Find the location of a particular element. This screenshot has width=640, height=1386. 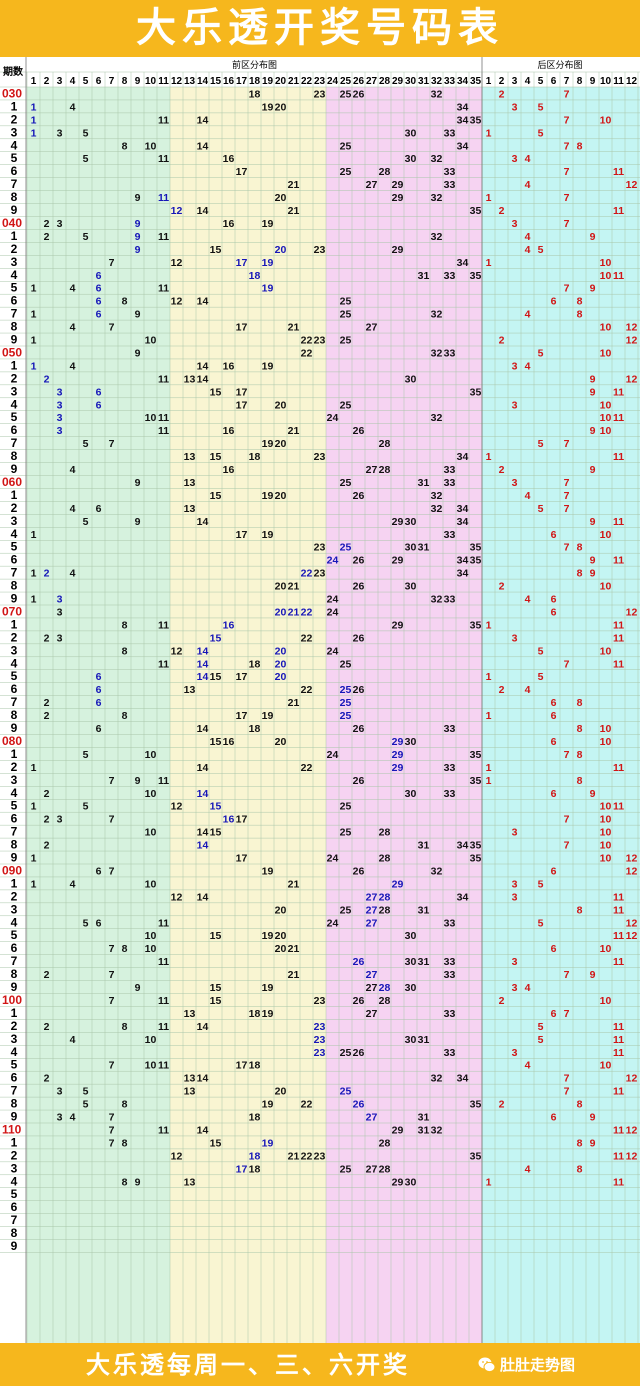

front-number-mark: 35 is located at coordinates (476, 392).